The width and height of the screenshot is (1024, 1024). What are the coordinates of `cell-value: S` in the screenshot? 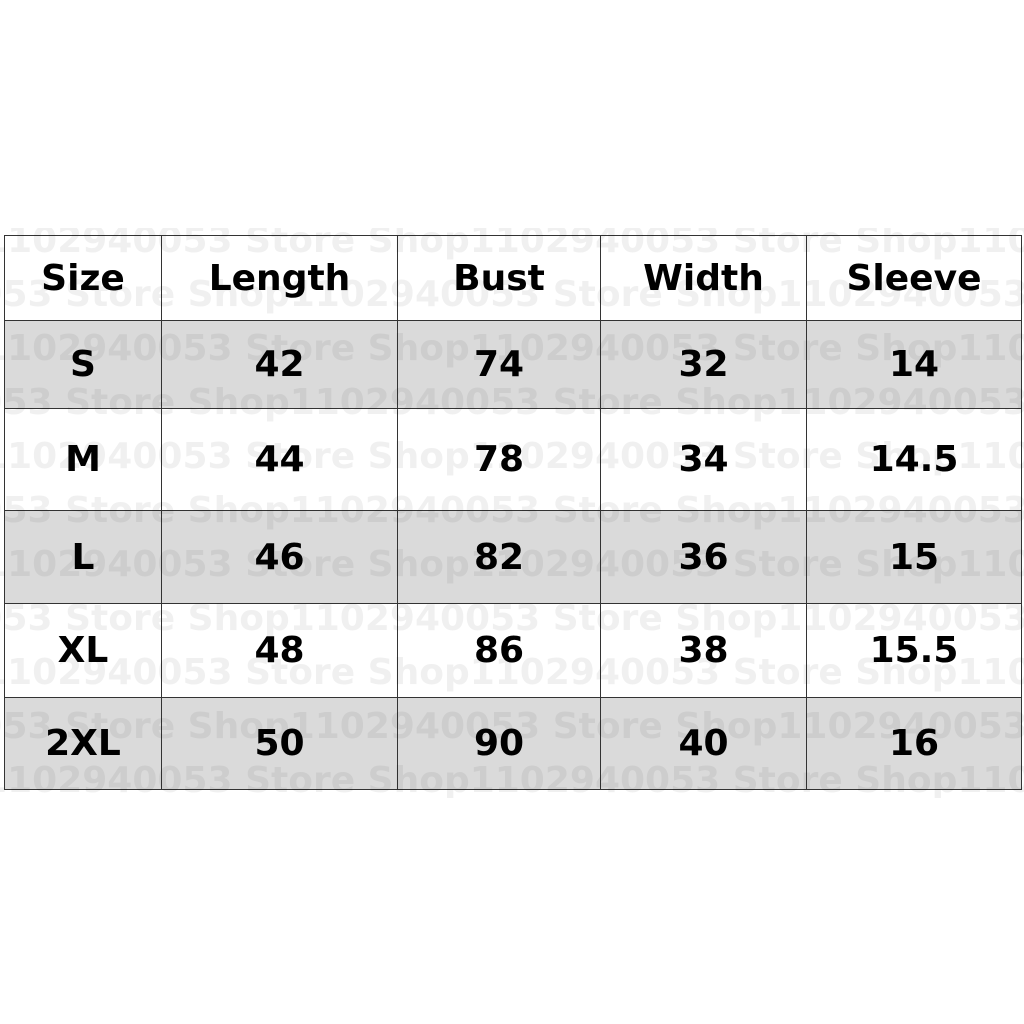 It's located at (83, 364).